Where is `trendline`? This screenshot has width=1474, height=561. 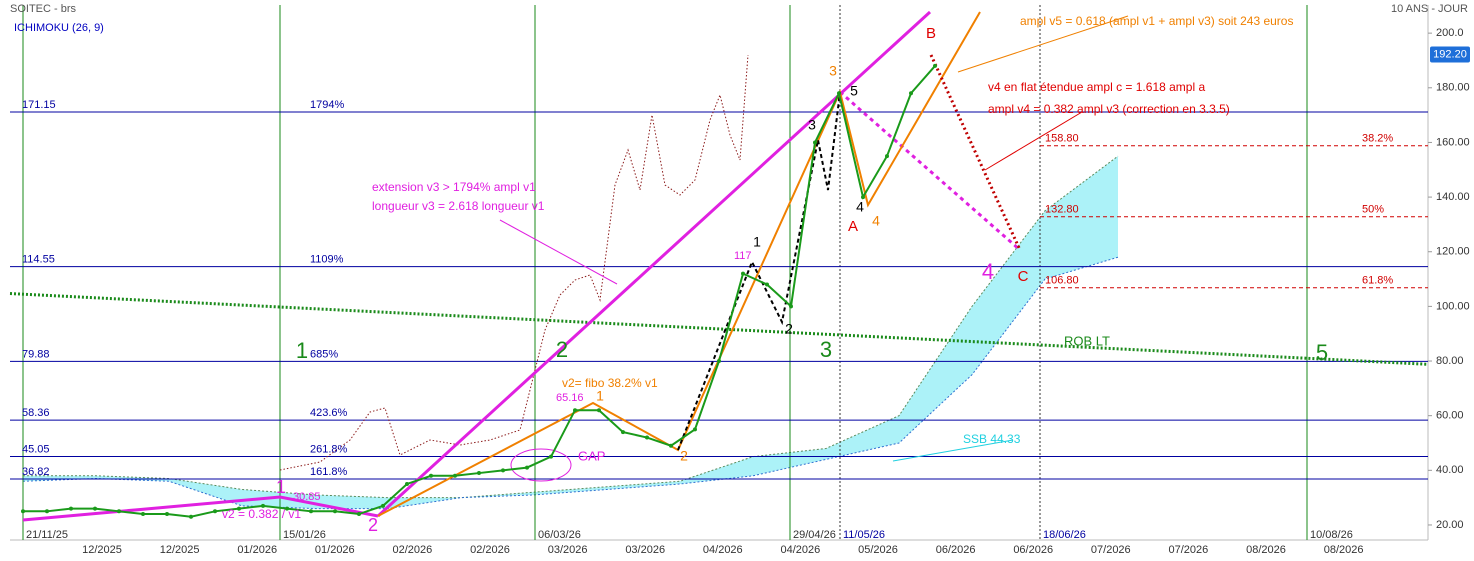 trendline is located at coordinates (719, 329).